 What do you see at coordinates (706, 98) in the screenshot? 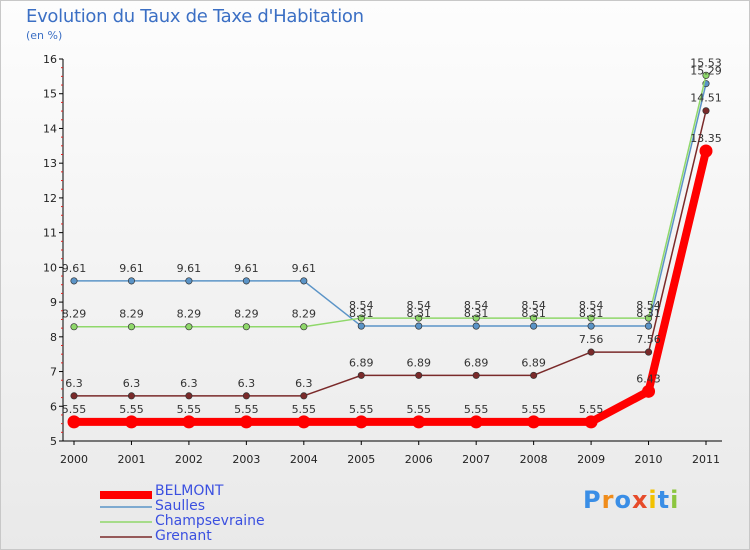
I see `data-label-grenant: 14.51` at bounding box center [706, 98].